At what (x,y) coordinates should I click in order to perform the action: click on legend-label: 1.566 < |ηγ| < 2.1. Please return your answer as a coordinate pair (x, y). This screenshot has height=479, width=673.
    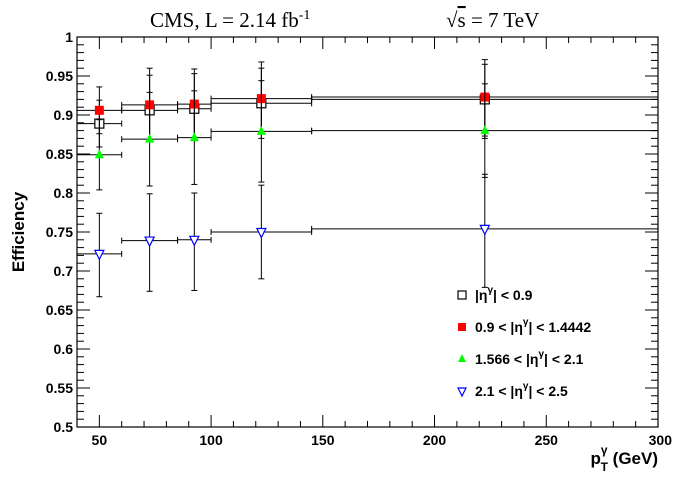
    Looking at the image, I should click on (529, 358).